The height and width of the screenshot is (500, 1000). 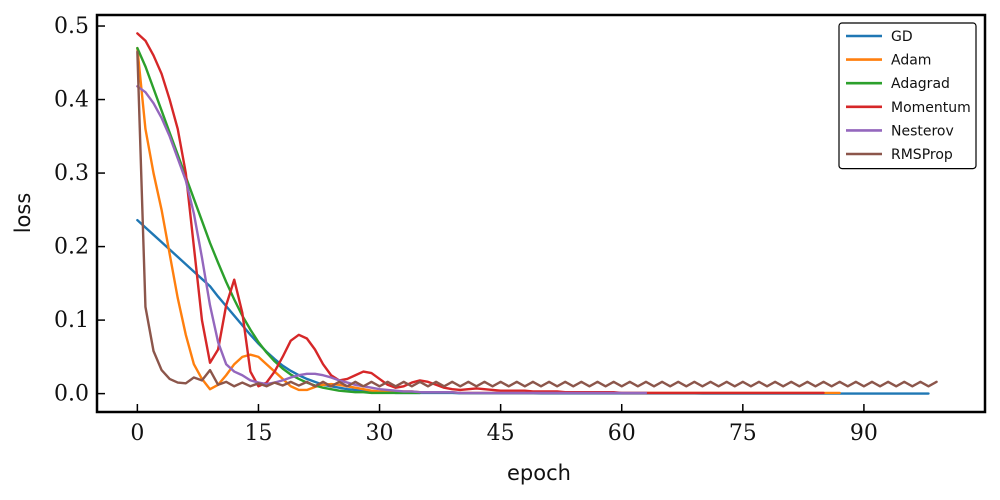 What do you see at coordinates (922, 131) in the screenshot?
I see `legend-label: Nesterov` at bounding box center [922, 131].